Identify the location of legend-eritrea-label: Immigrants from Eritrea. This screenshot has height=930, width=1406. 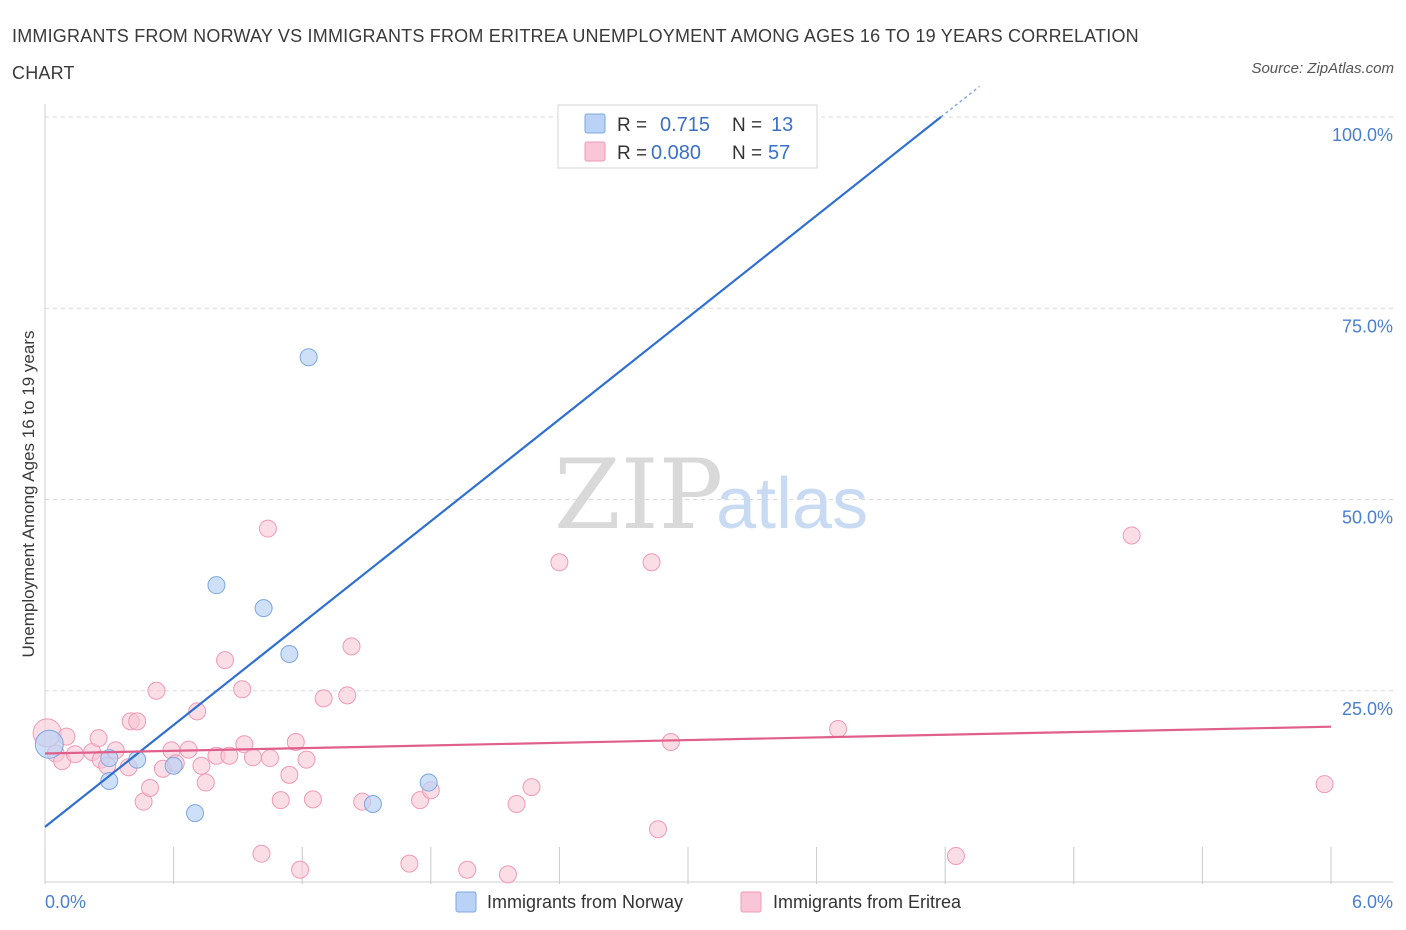
(867, 902).